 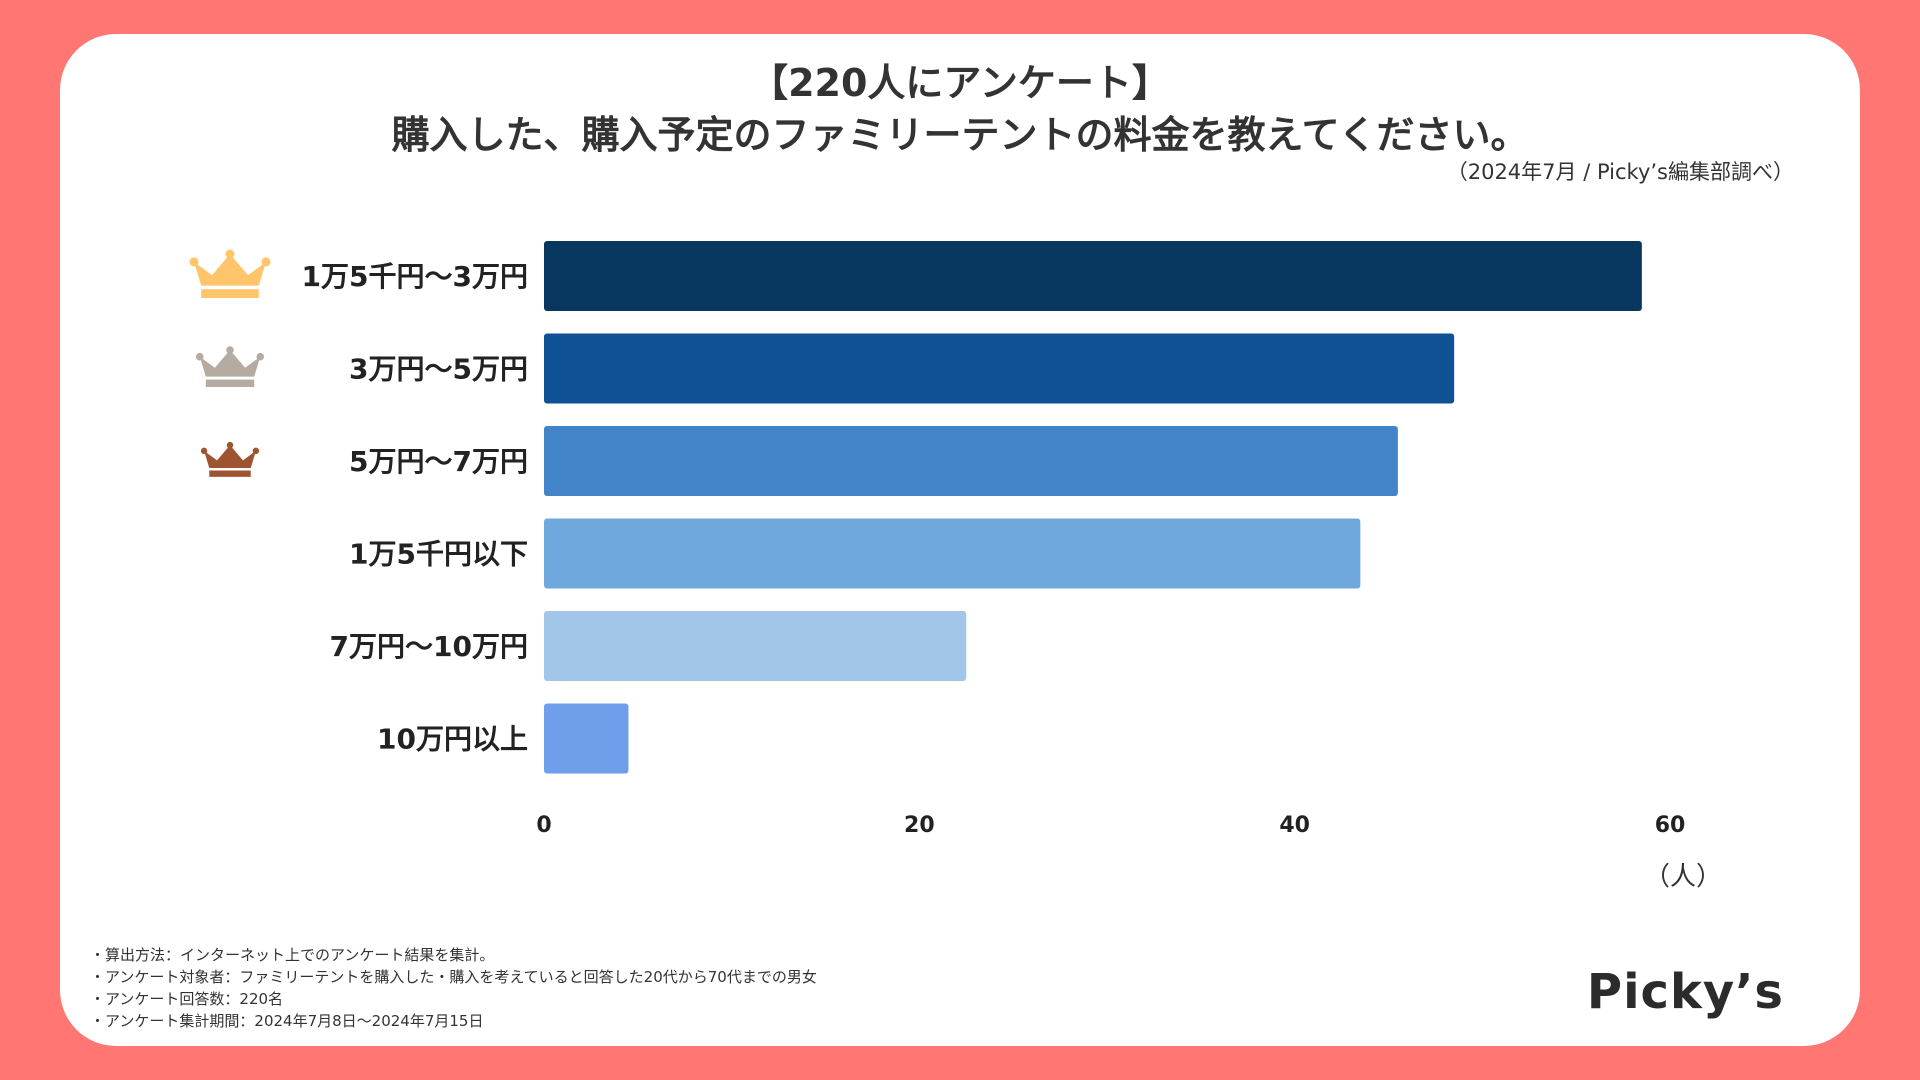 What do you see at coordinates (1685, 992) in the screenshot?
I see `pickys-logo: Picky’s` at bounding box center [1685, 992].